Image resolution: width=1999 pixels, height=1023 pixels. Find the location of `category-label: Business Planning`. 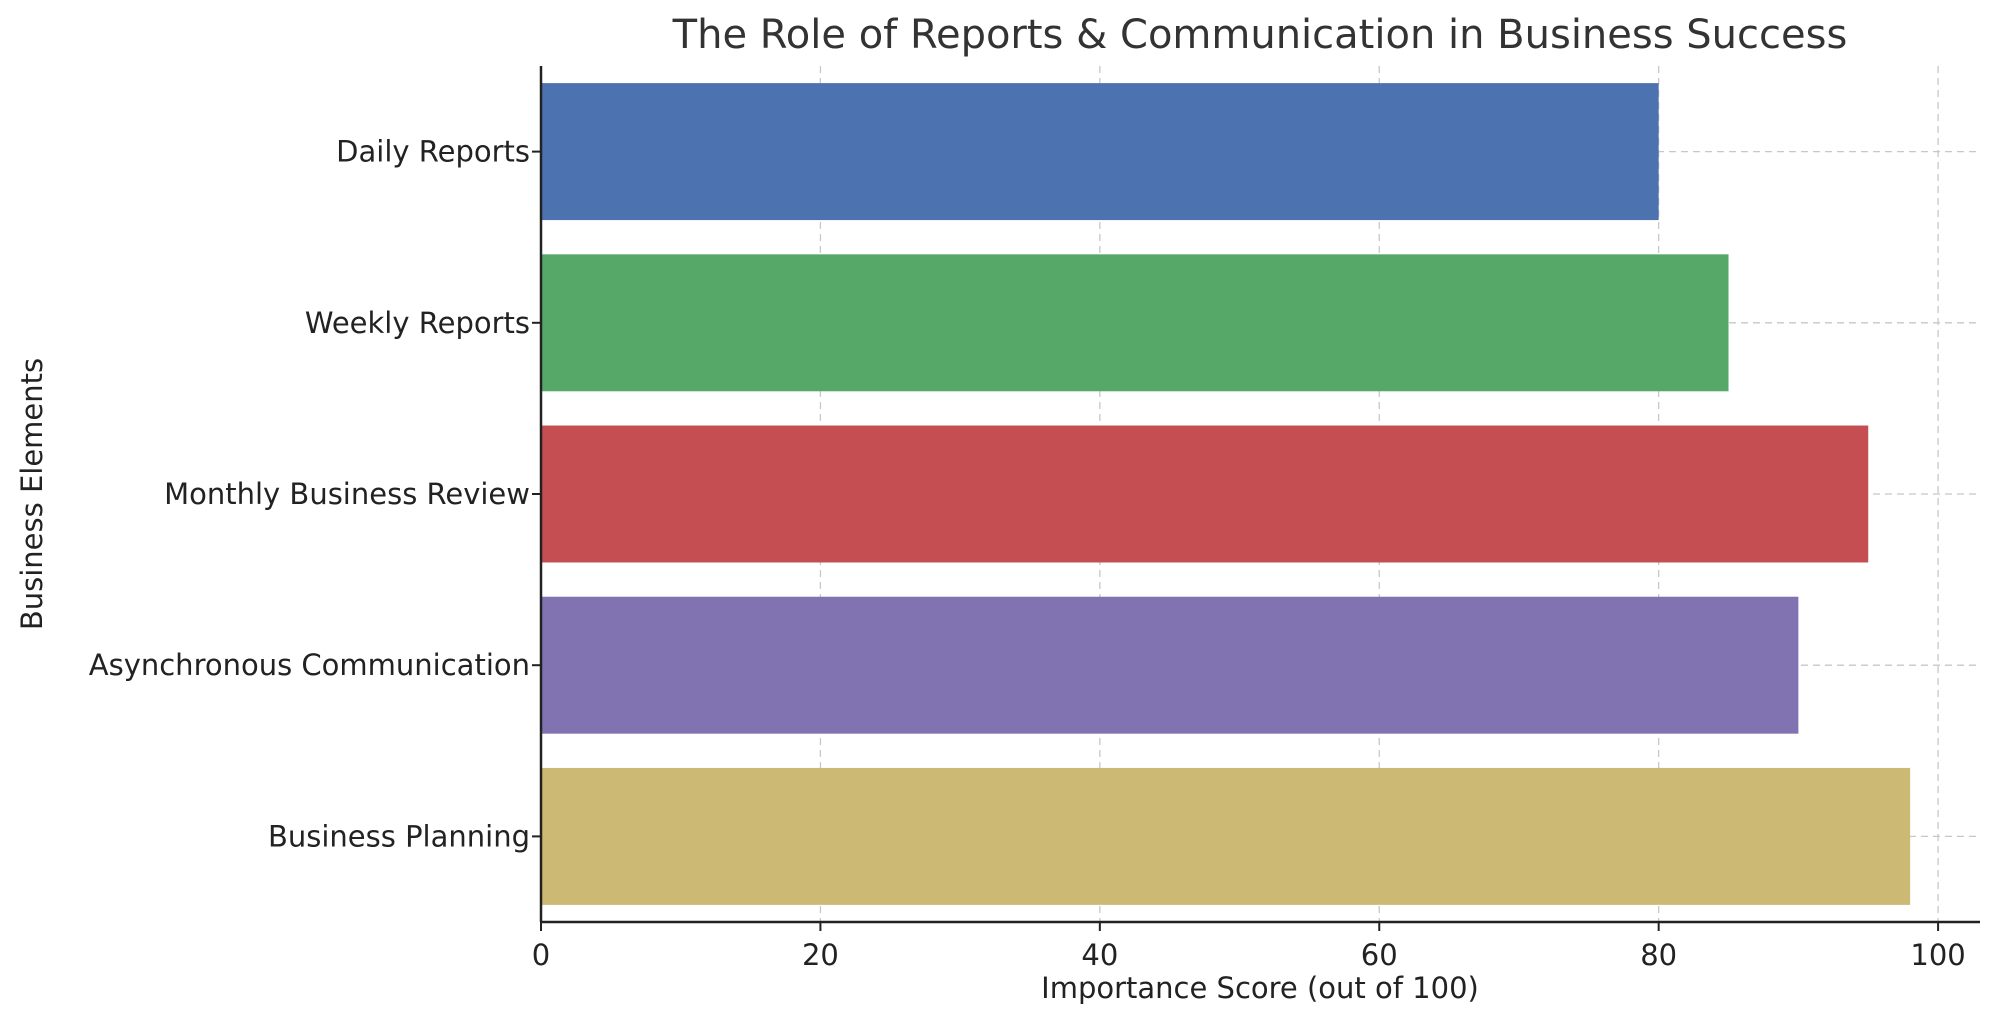

category-label: Business Planning is located at coordinates (399, 836).